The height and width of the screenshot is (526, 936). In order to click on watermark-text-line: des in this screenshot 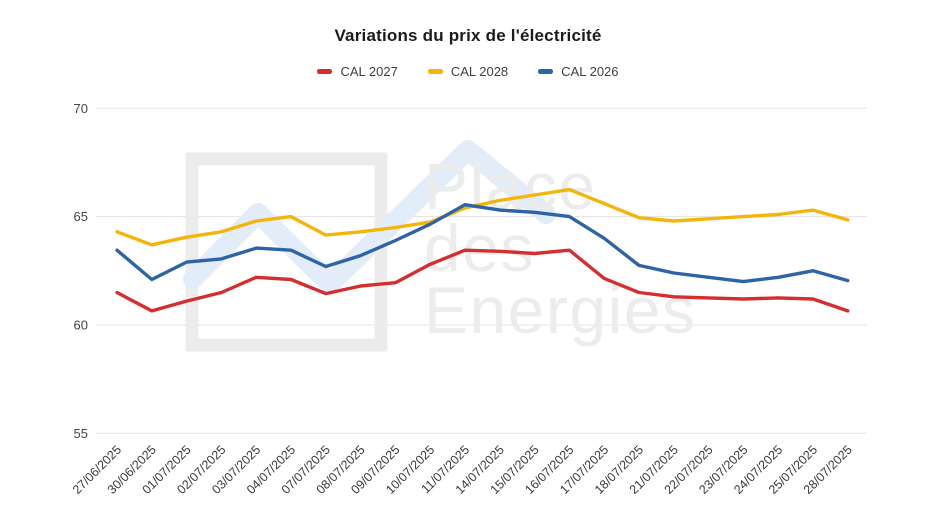, I will do `click(479, 248)`.